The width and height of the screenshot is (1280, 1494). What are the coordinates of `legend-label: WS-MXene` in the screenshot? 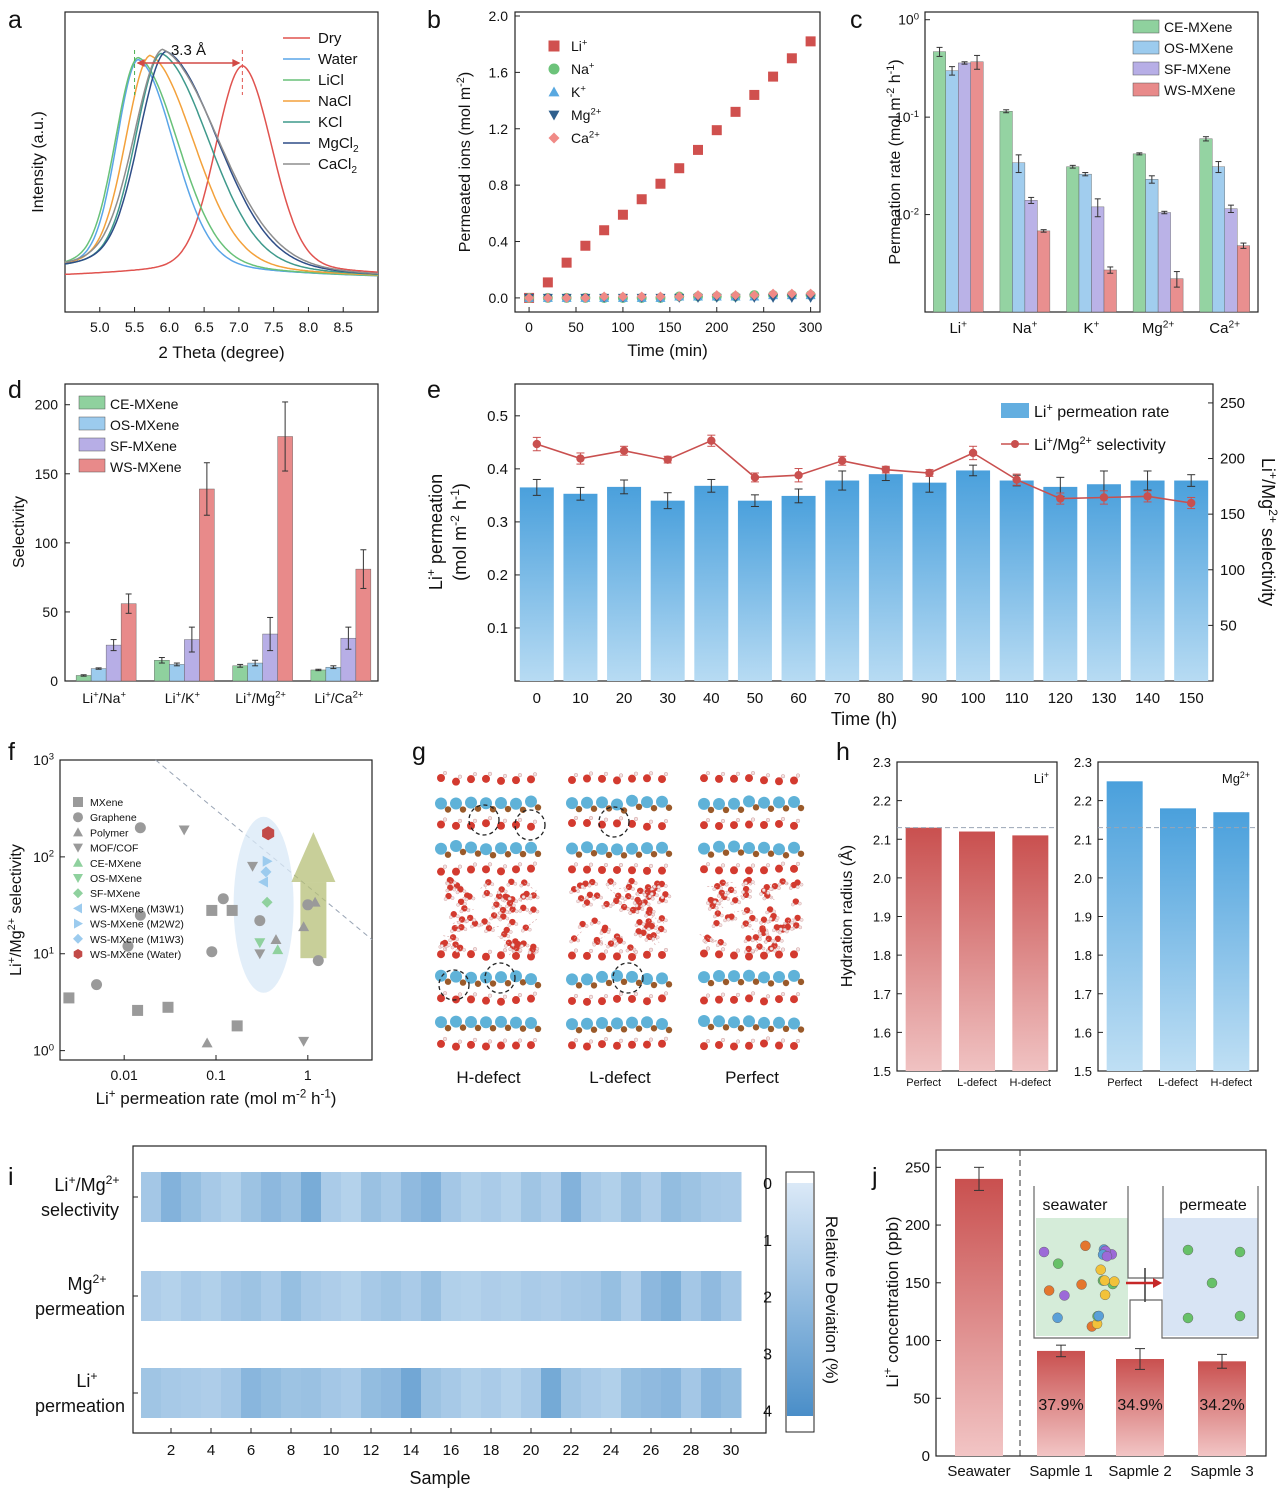 It's located at (1200, 90).